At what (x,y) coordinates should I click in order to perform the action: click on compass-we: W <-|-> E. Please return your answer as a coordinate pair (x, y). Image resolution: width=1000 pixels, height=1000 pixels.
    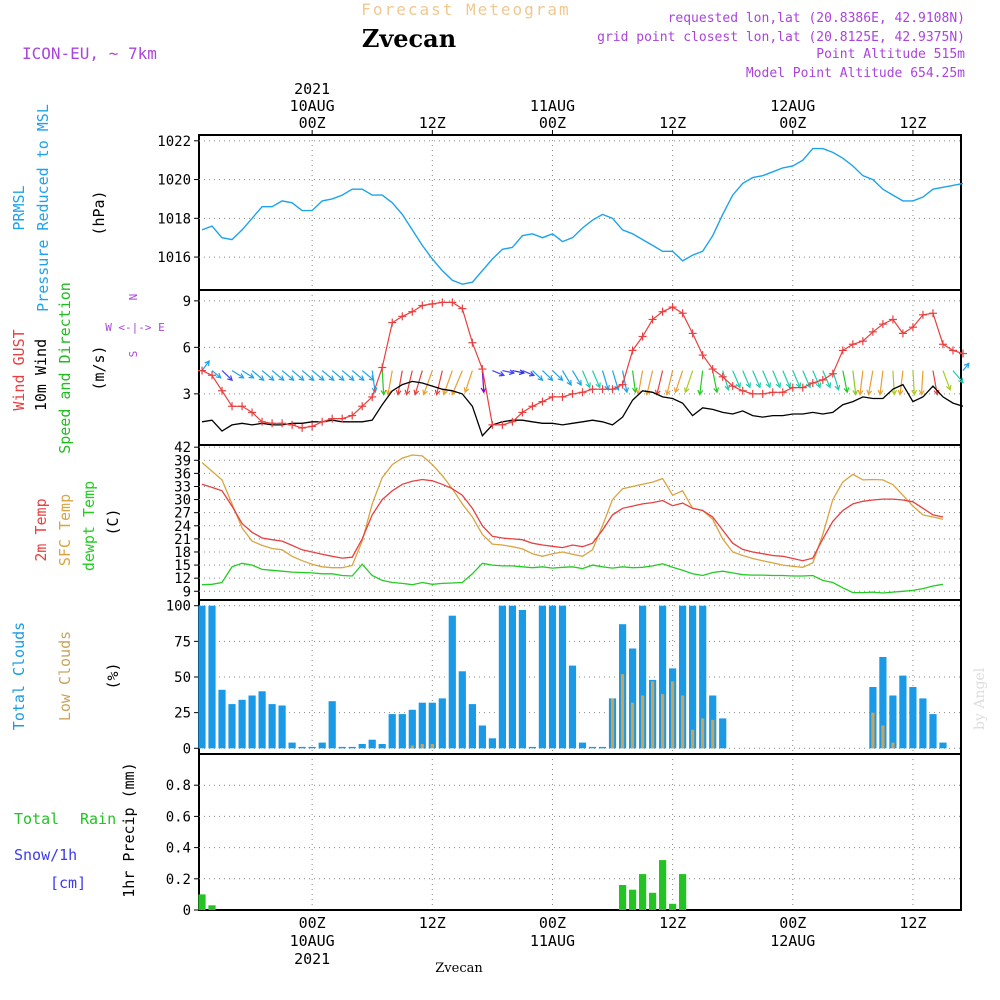
    Looking at the image, I should click on (135, 327).